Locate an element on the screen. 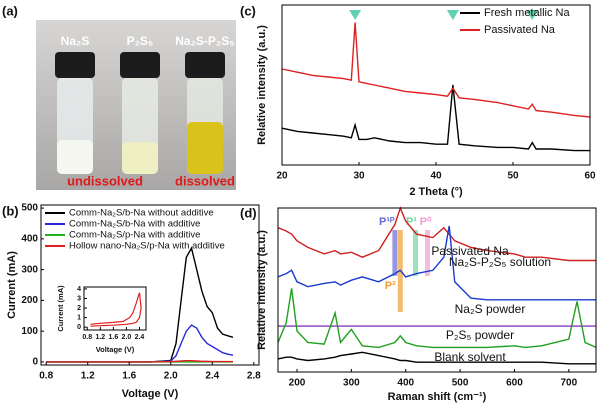  x-axis-label: 2 Theta (°) is located at coordinates (436, 192).